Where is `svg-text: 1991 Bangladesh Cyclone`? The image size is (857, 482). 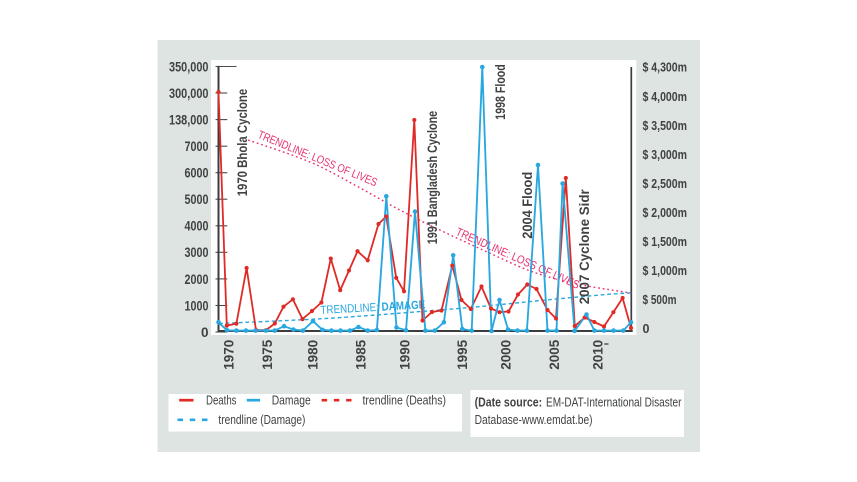 svg-text: 1991 Bangladesh Cyclone is located at coordinates (432, 178).